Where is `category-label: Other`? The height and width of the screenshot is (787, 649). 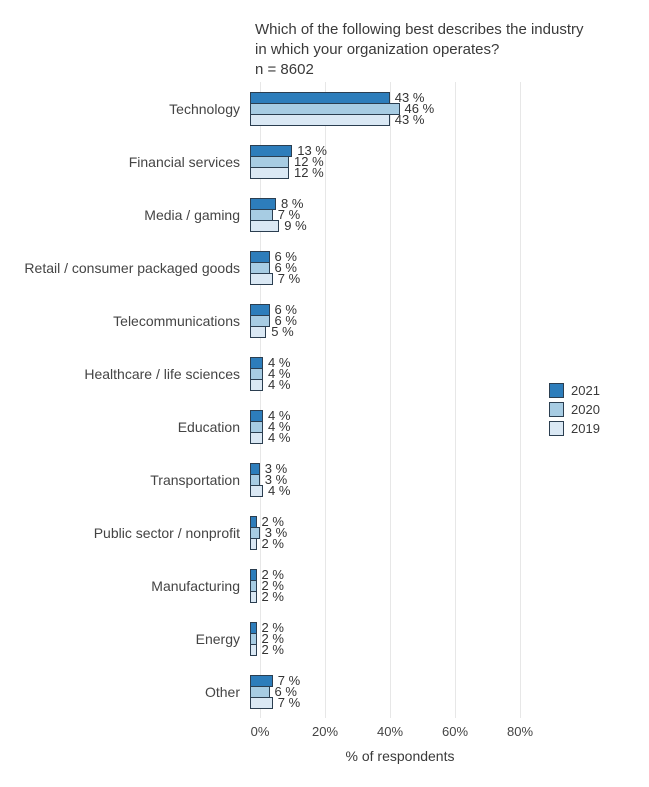
category-label: Other is located at coordinates (222, 691).